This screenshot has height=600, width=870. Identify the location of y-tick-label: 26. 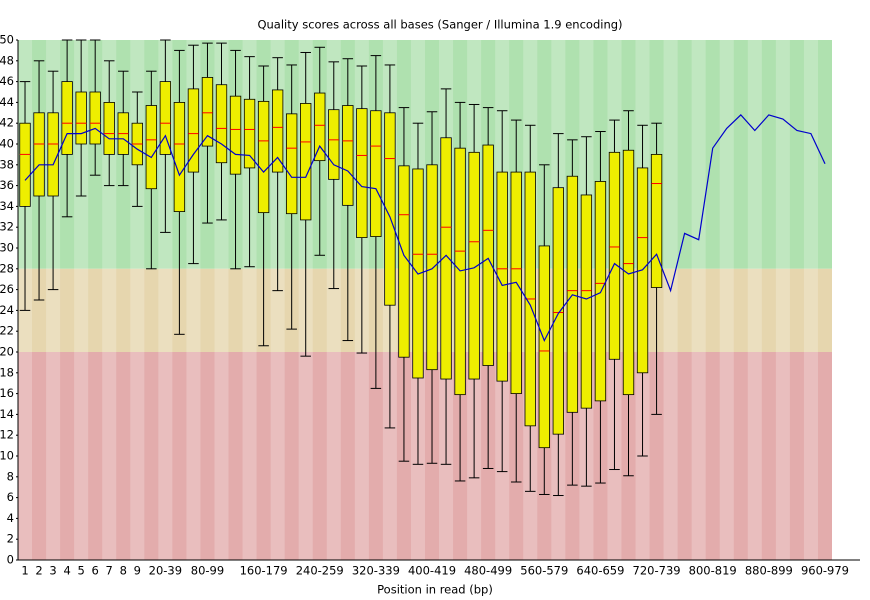
(7, 289).